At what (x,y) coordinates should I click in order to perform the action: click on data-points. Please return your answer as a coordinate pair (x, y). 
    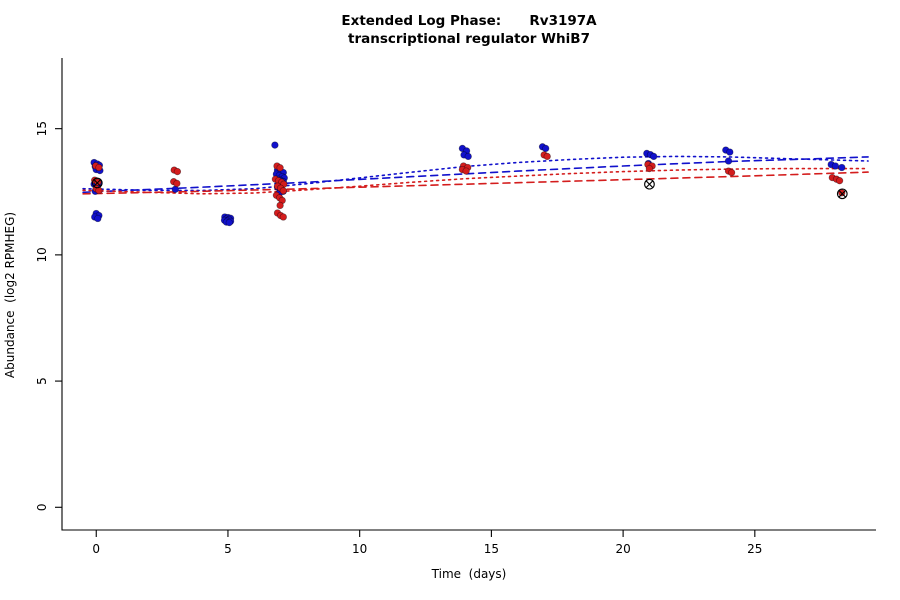
    Looking at the image, I should click on (468, 184).